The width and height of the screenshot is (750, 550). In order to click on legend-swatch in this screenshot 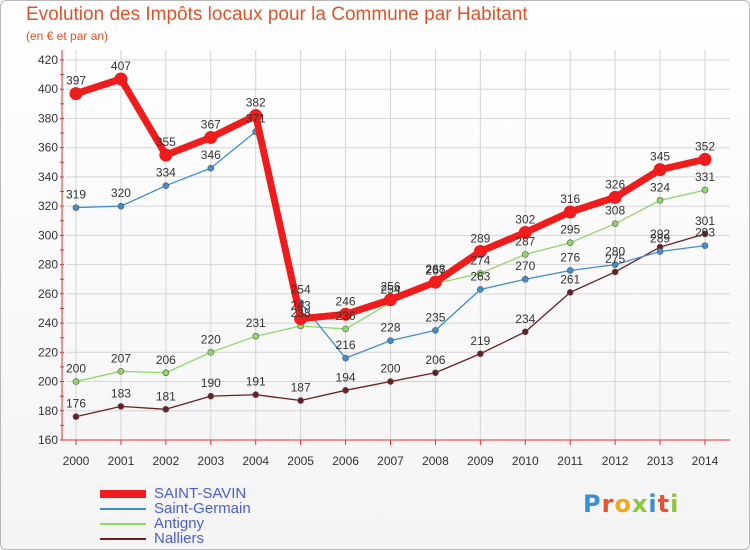, I will do `click(123, 538)`.